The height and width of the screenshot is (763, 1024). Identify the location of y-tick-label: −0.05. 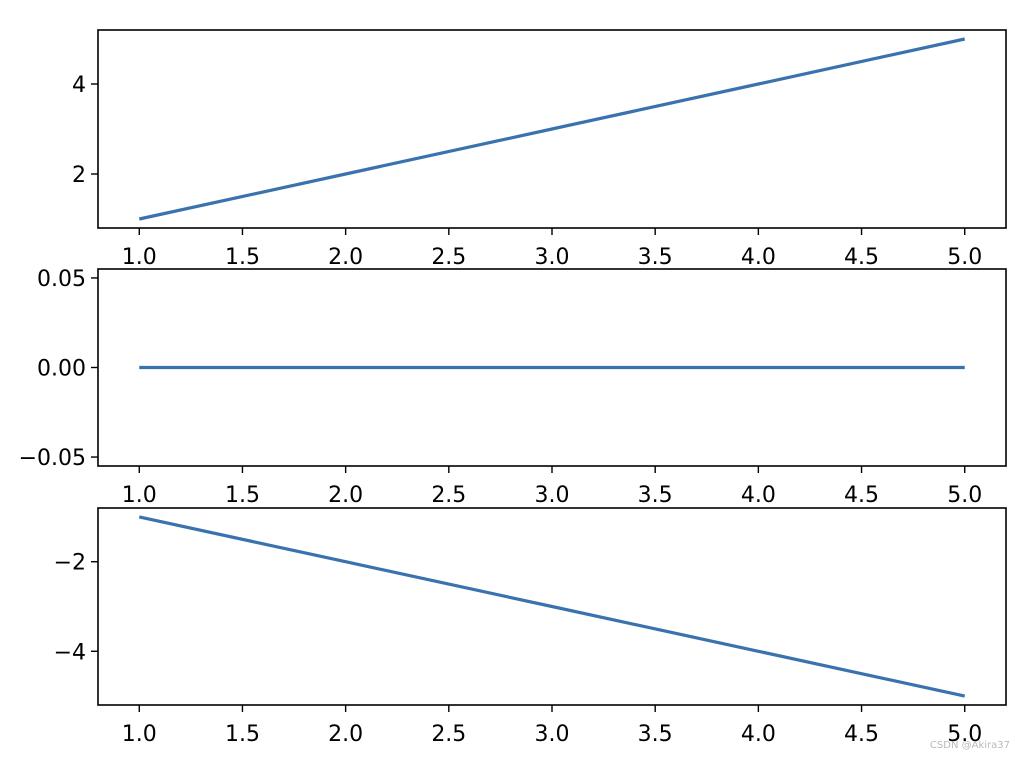
(52, 458).